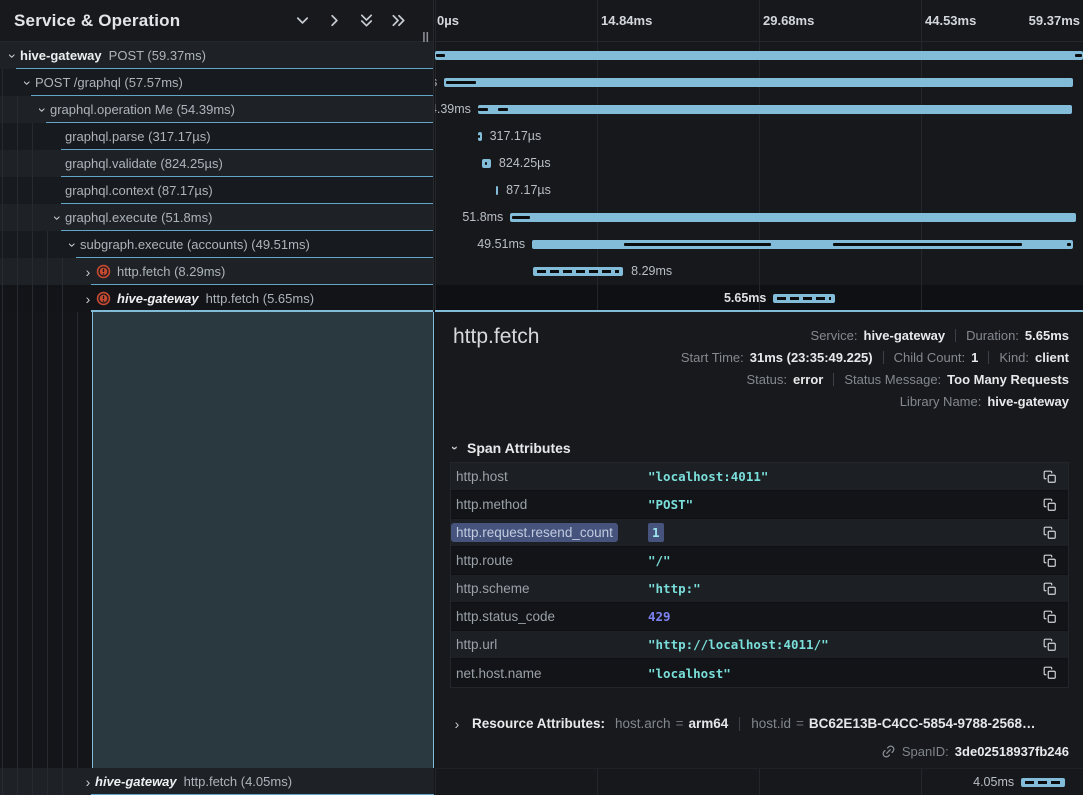 The width and height of the screenshot is (1083, 795). I want to click on timeline-row: 51.8ms, so click(759, 217).